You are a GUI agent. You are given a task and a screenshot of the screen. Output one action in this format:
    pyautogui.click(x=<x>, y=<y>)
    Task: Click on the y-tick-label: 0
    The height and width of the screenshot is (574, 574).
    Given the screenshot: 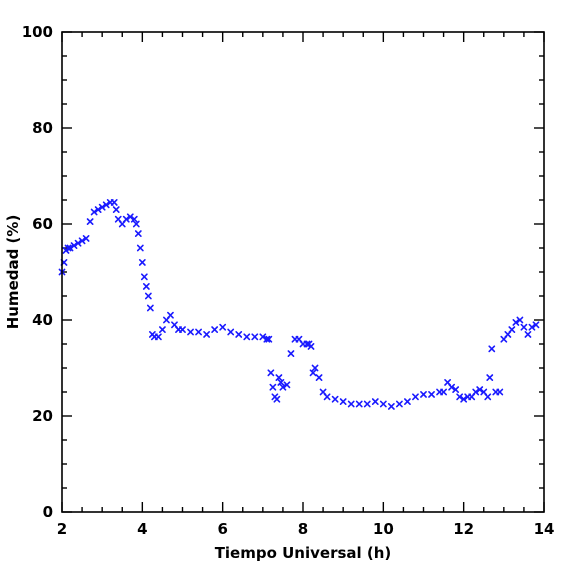 What is the action you would take?
    pyautogui.click(x=48, y=512)
    